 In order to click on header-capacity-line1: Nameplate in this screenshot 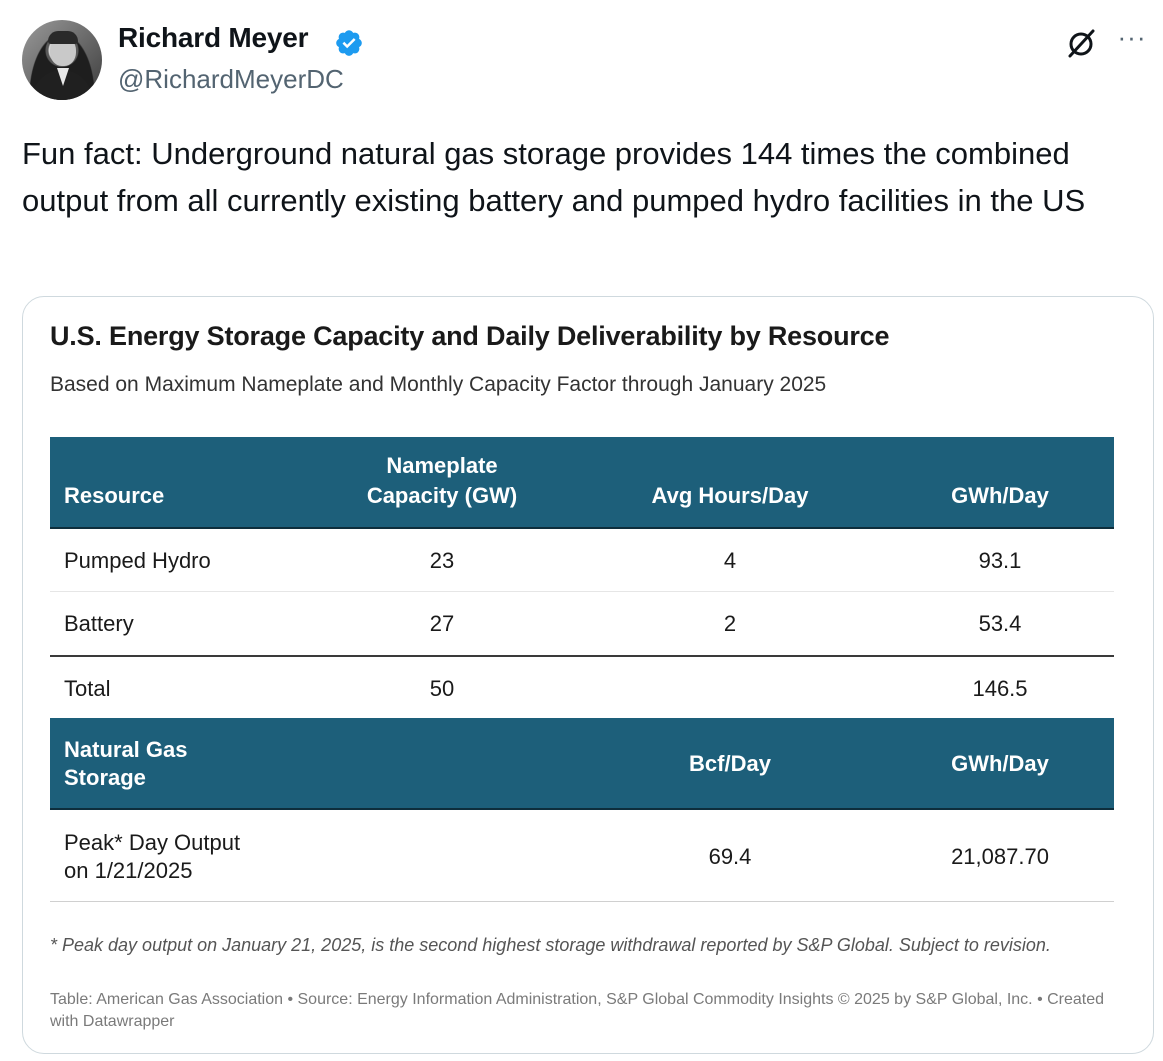, I will do `click(442, 465)`.